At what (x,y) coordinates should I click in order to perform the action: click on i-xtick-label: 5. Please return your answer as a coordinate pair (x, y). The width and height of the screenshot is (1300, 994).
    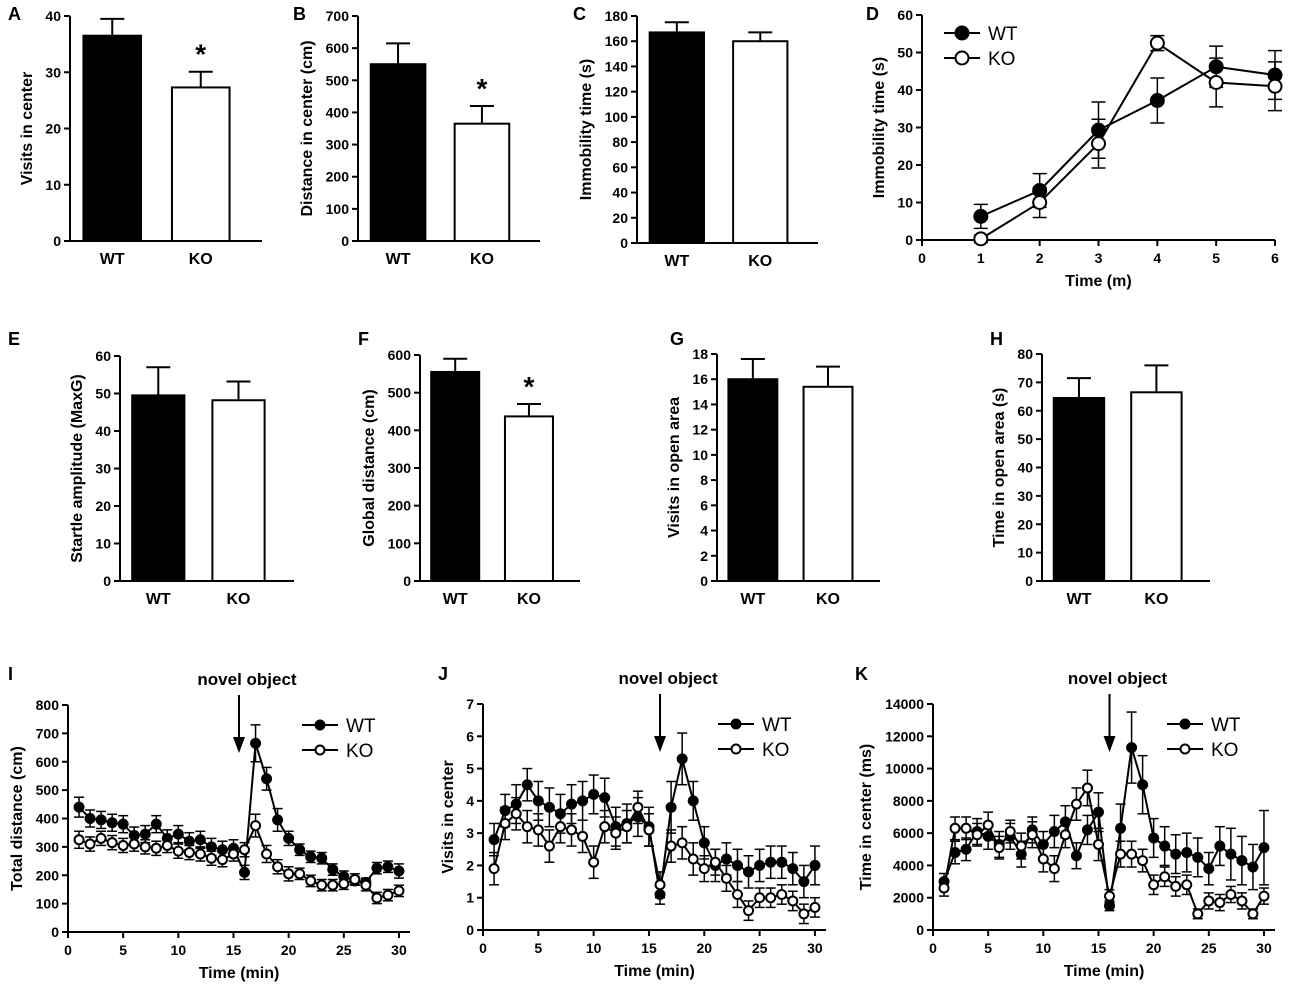
    Looking at the image, I should click on (123, 950).